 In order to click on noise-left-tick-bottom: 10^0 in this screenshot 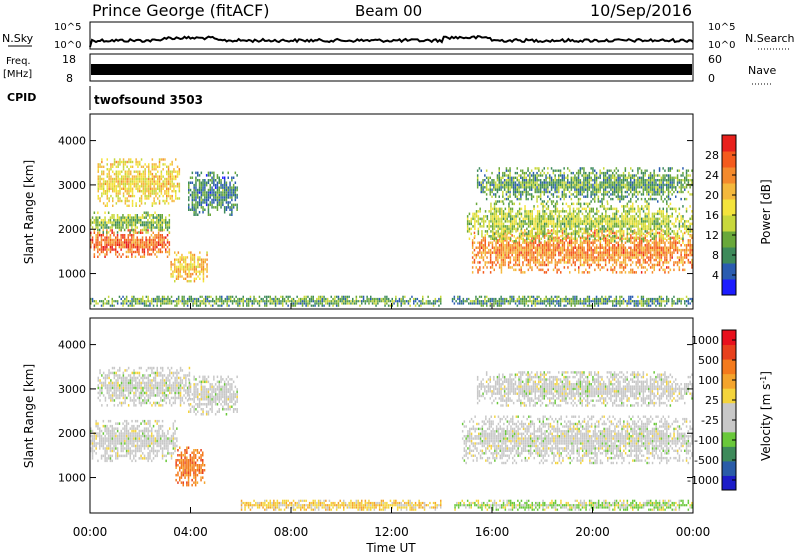, I will do `click(67, 45)`.